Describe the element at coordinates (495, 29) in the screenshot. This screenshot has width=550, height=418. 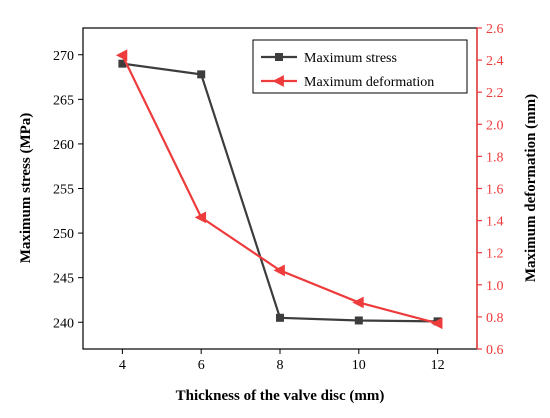
I see `y-right-tick-label: 2.6` at that location.